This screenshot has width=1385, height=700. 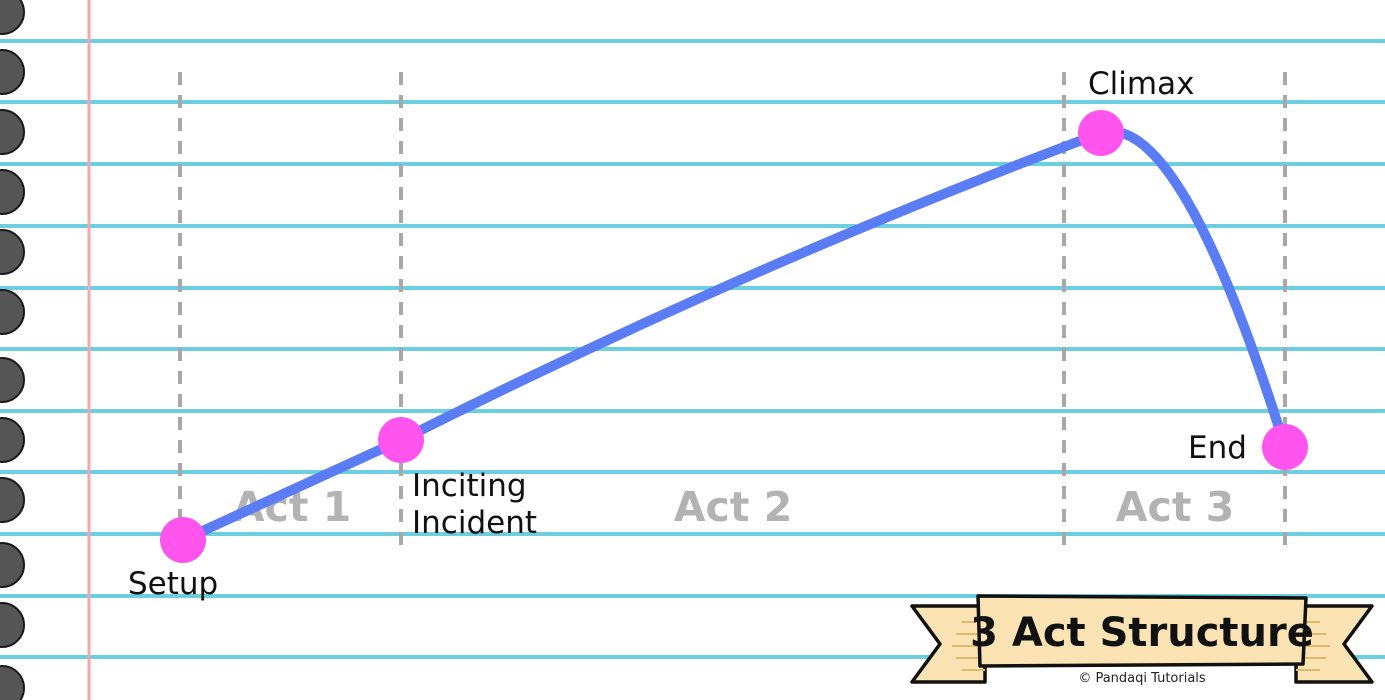 I want to click on act3-label: Act 3, so click(x=1175, y=507).